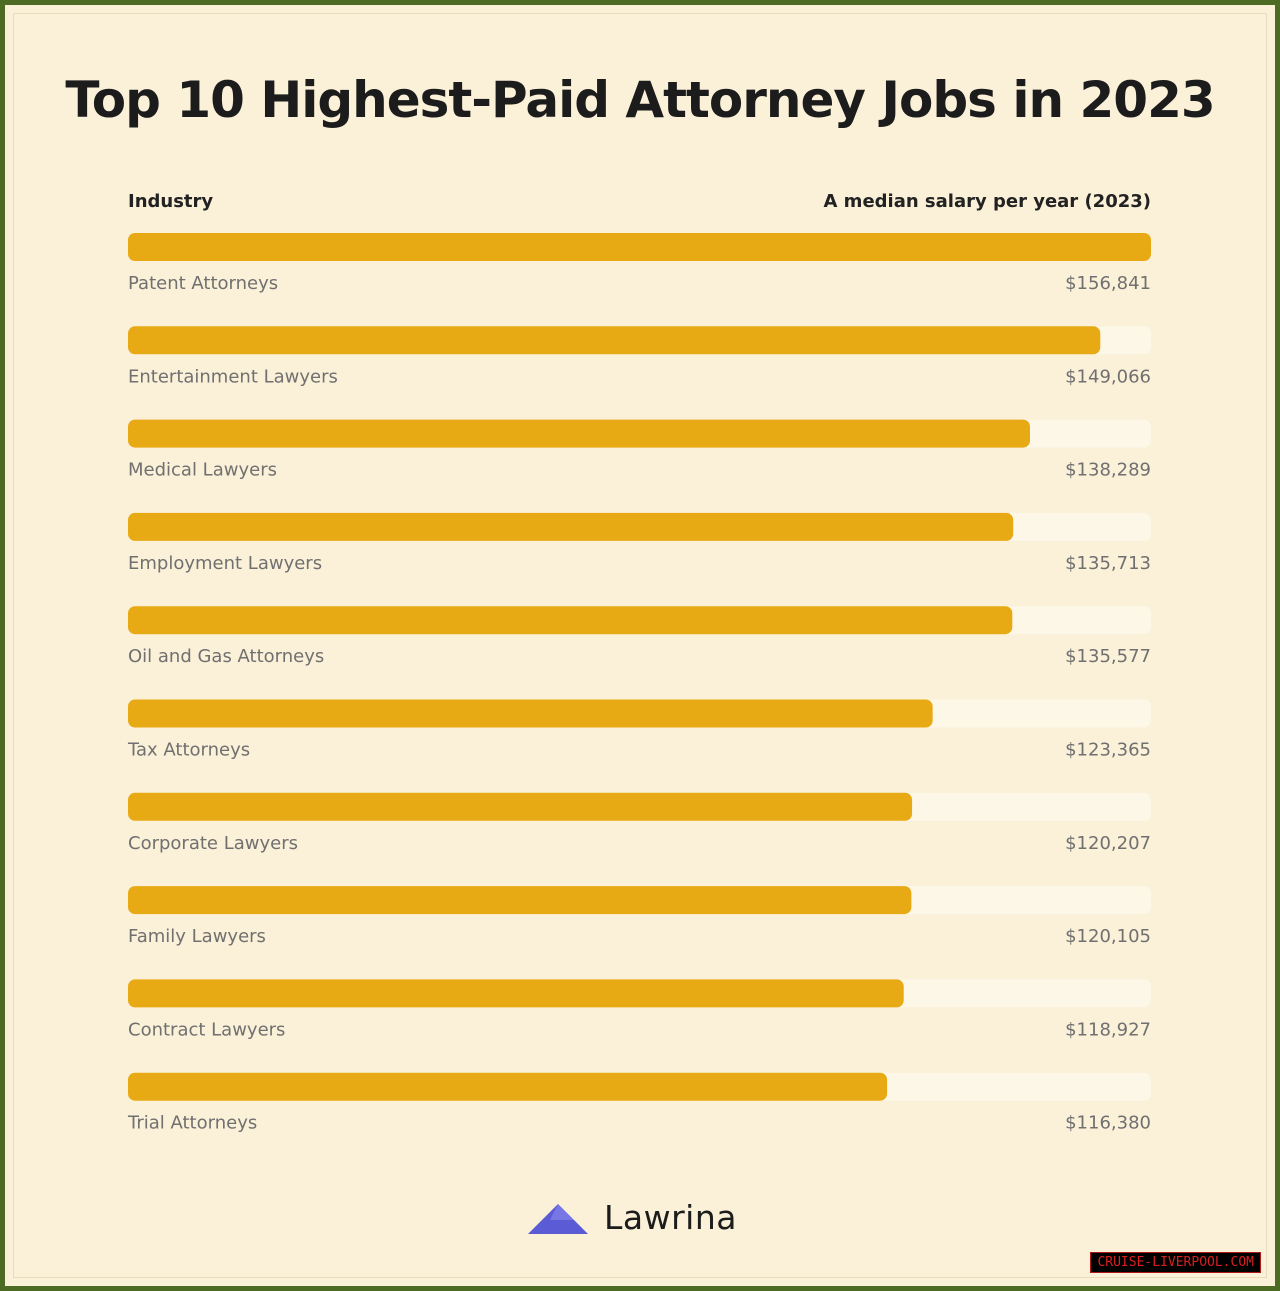 This screenshot has height=1291, width=1280. Describe the element at coordinates (188, 750) in the screenshot. I see `category-label: Tax Attorneys` at that location.